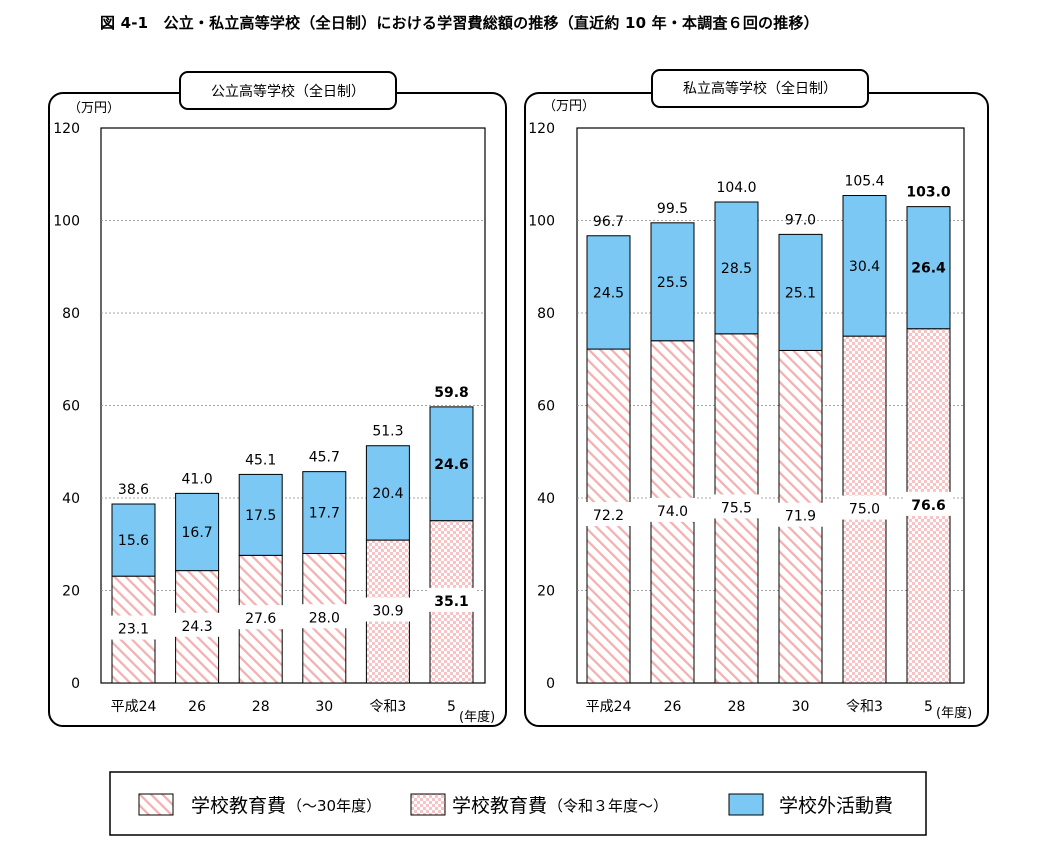 The width and height of the screenshot is (1042, 868). I want to click on value-label-outside: 16.7, so click(197, 533).